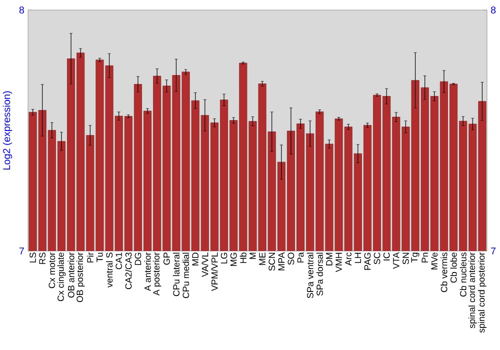 This screenshot has width=500, height=350. What do you see at coordinates (272, 261) in the screenshot?
I see `x-tick-label: SCN` at bounding box center [272, 261].